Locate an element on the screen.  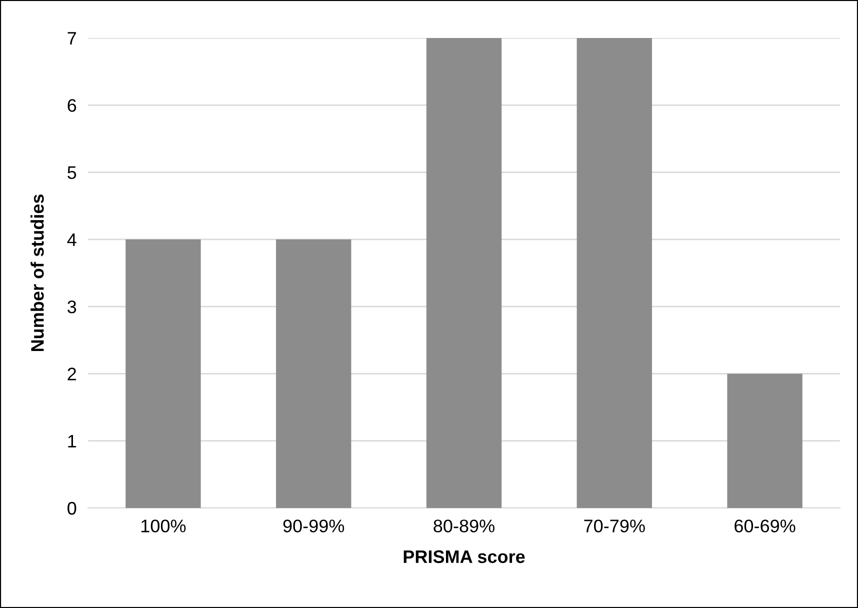
y-axis-title: Number of studies is located at coordinates (37, 273).